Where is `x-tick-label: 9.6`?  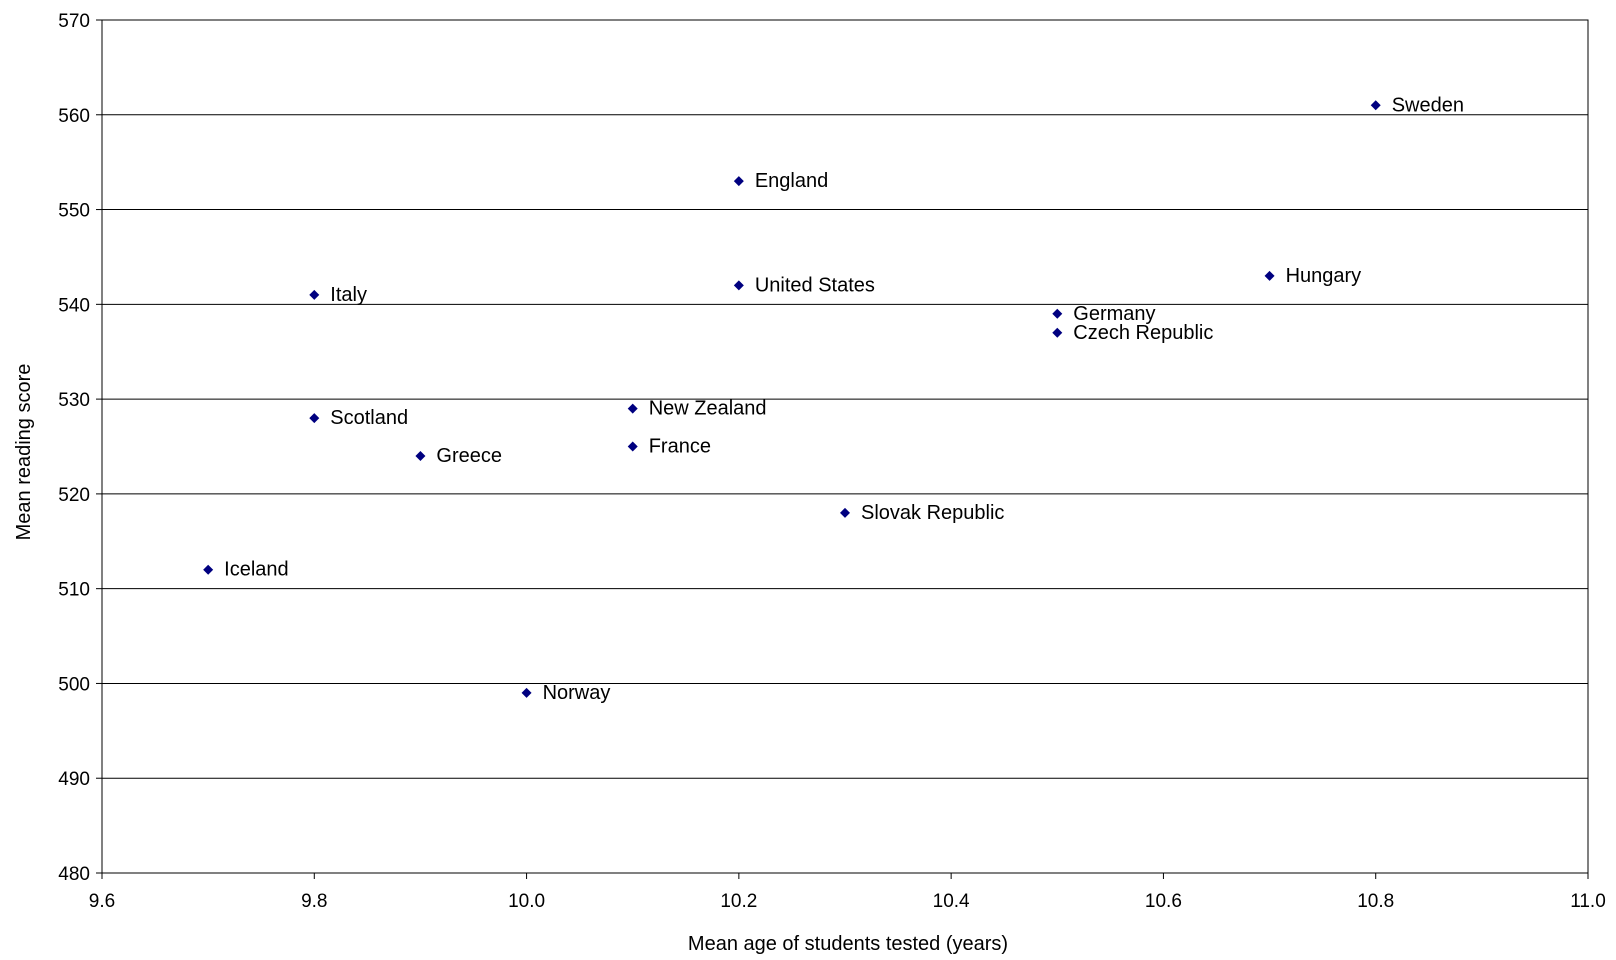 x-tick-label: 9.6 is located at coordinates (102, 901).